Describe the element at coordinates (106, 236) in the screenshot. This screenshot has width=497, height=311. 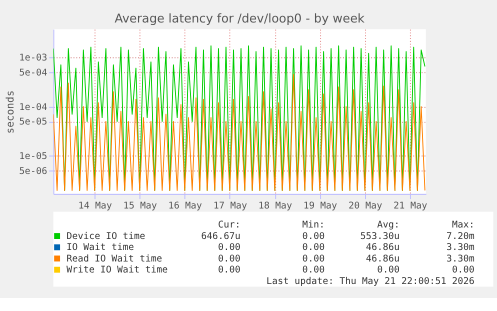
I see `legend-label: Device IO time` at that location.